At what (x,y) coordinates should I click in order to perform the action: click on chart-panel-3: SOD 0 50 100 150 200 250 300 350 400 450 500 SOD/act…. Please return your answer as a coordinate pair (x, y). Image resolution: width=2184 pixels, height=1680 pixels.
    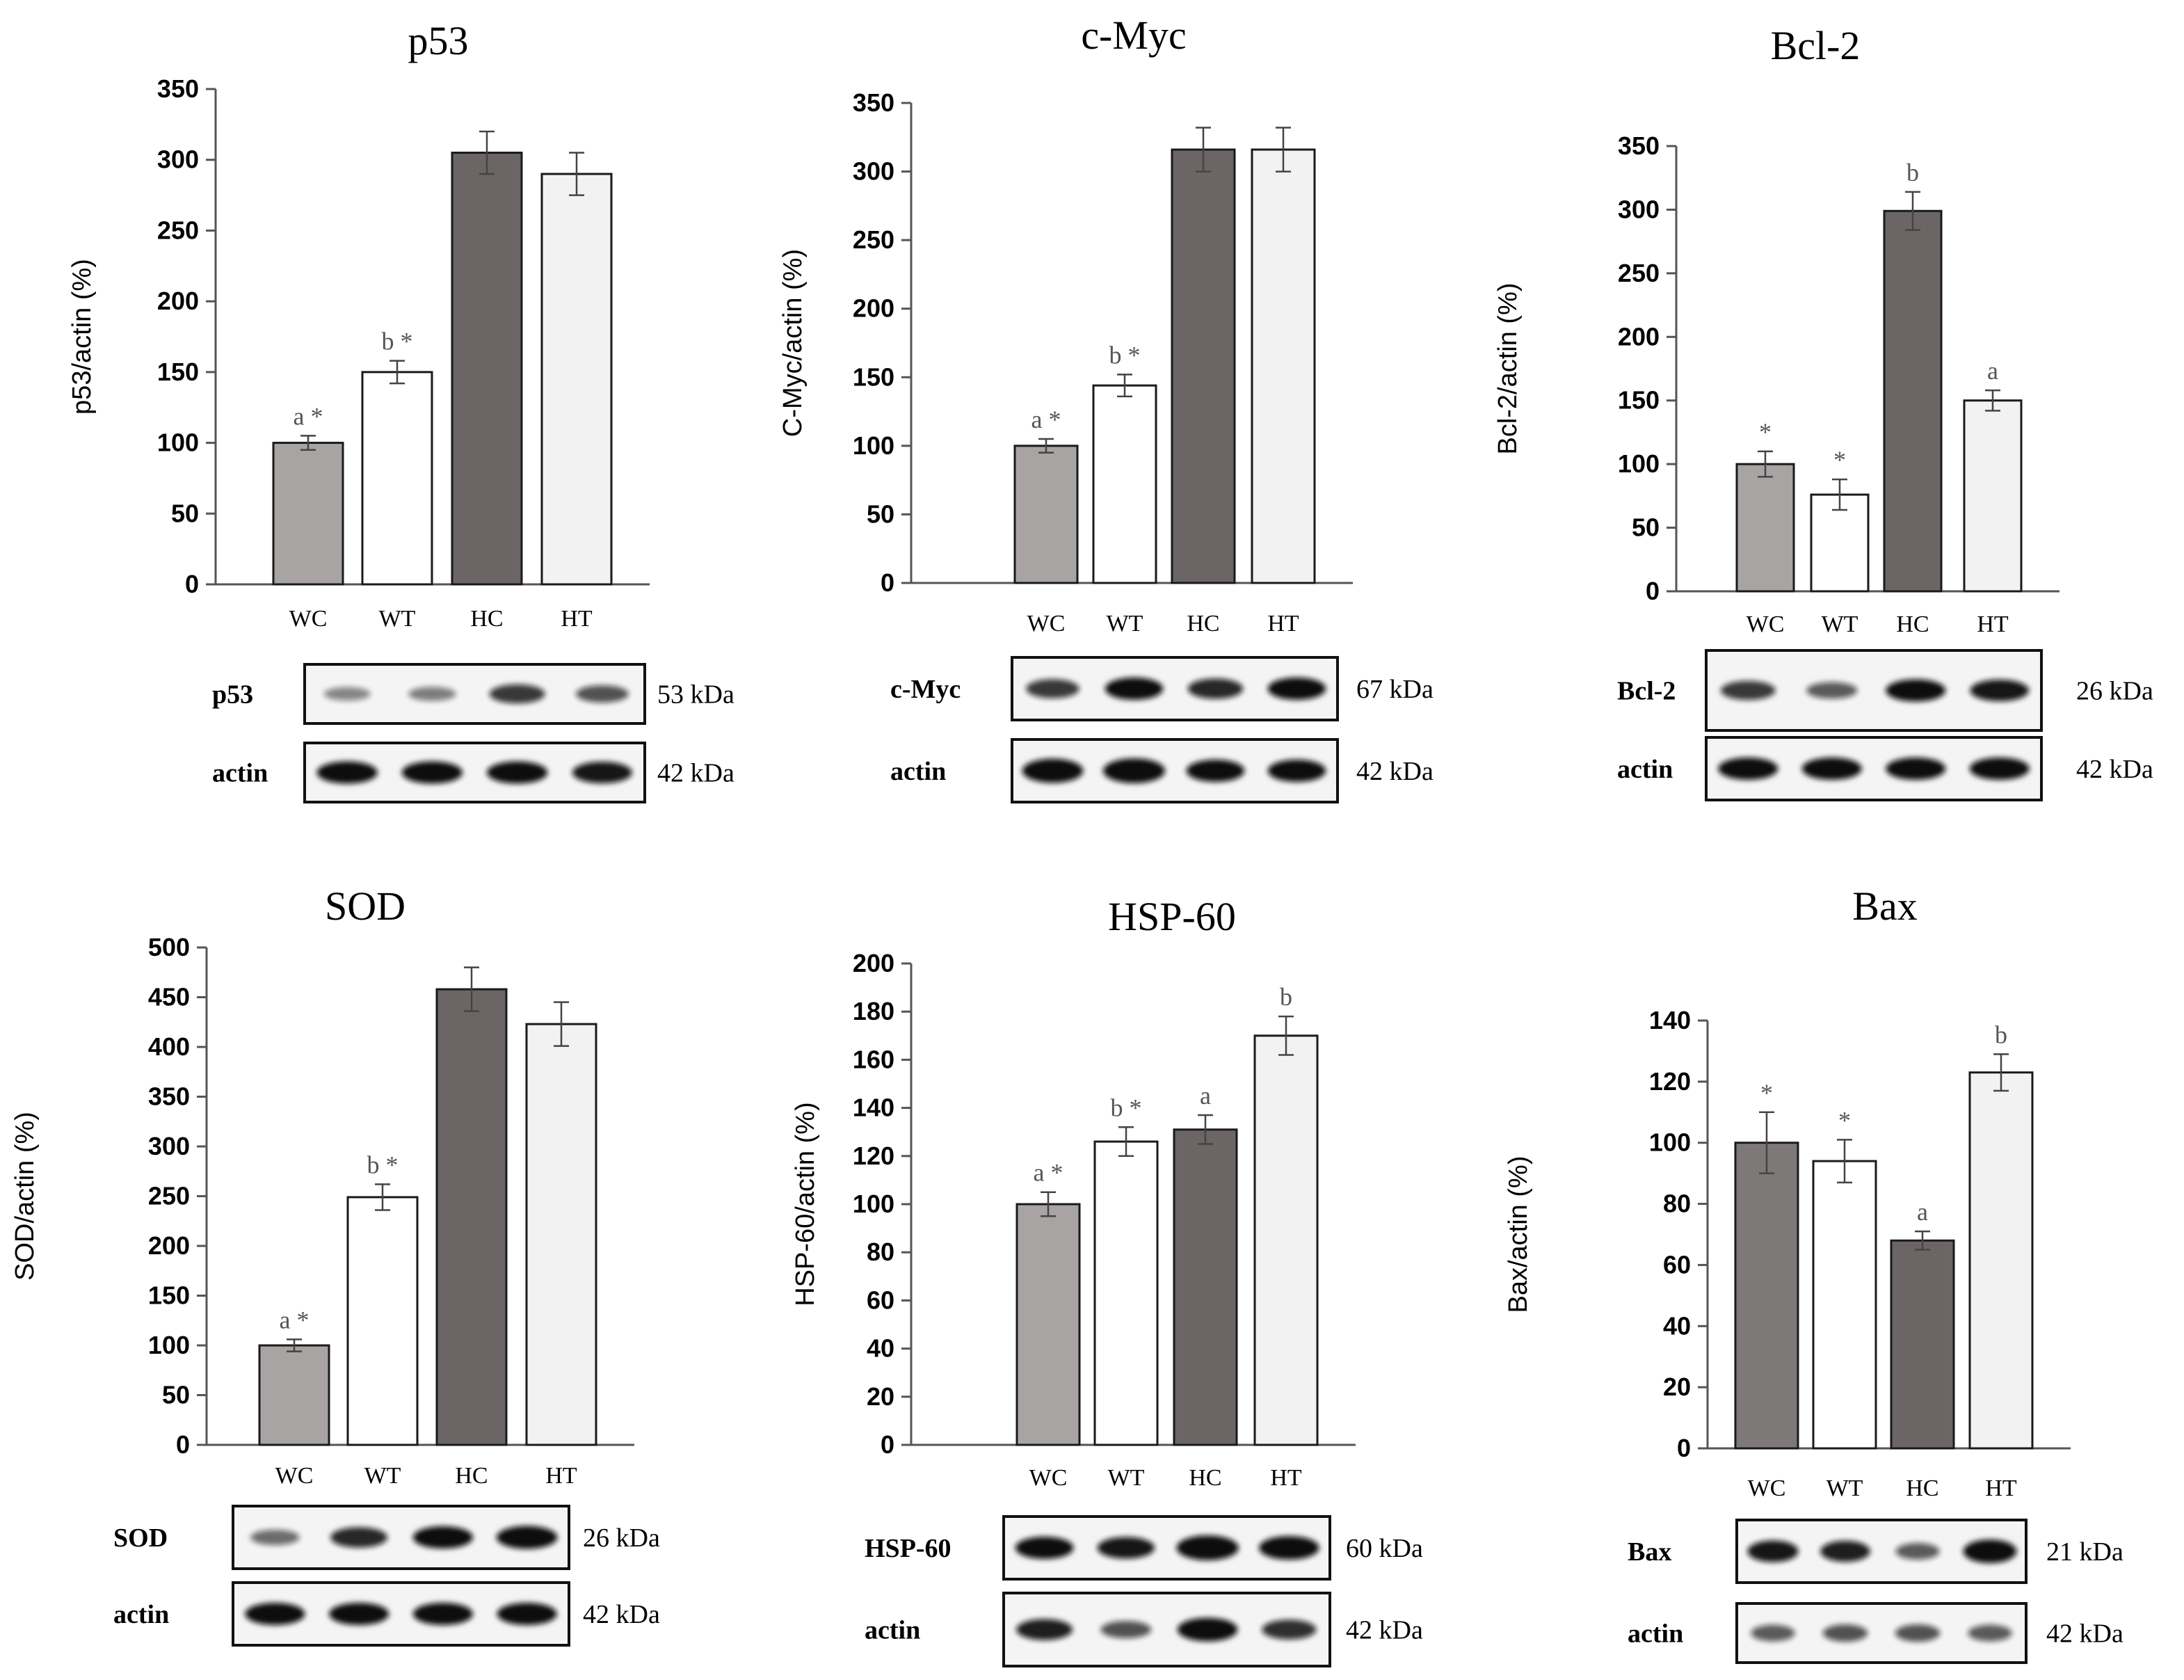
    Looking at the image, I should click on (335, 1265).